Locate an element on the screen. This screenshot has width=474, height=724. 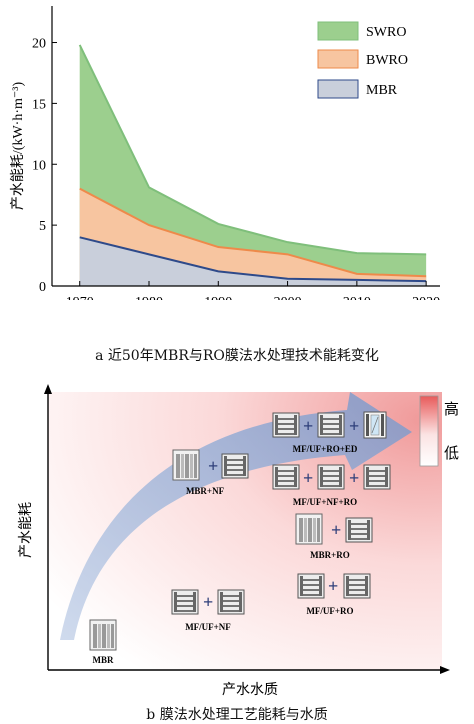
colorbar-low-label: 低 is located at coordinates (451, 453).